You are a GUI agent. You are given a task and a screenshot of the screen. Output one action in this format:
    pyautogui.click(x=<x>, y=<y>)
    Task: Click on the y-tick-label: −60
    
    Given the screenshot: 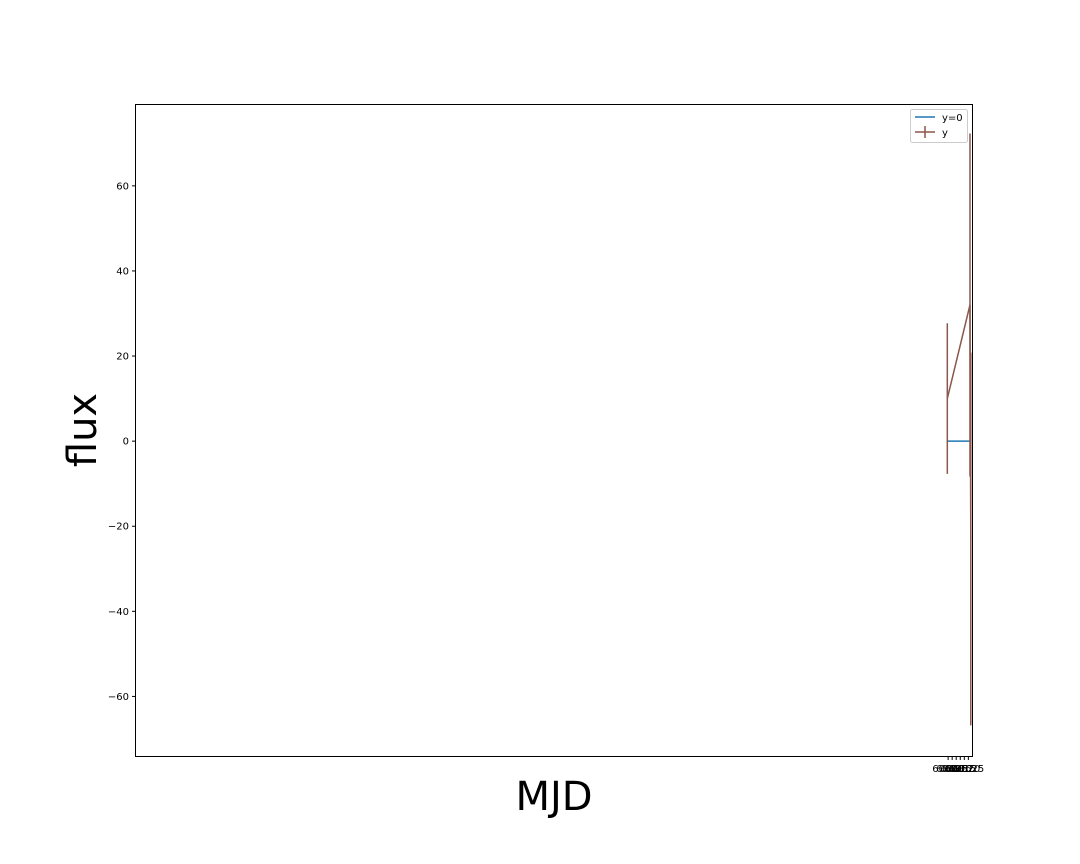 What is the action you would take?
    pyautogui.click(x=118, y=697)
    